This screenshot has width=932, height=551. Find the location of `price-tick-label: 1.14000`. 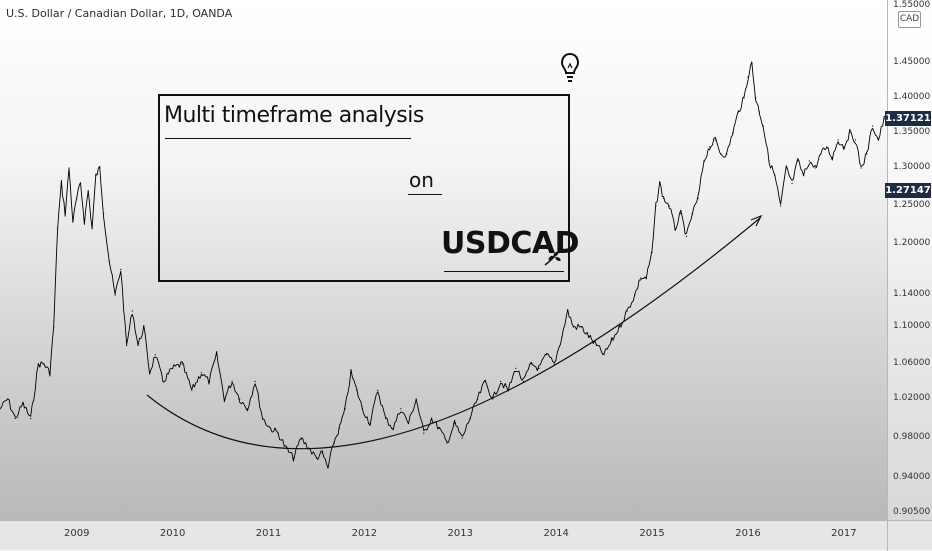

price-tick-label: 1.14000 is located at coordinates (912, 294).